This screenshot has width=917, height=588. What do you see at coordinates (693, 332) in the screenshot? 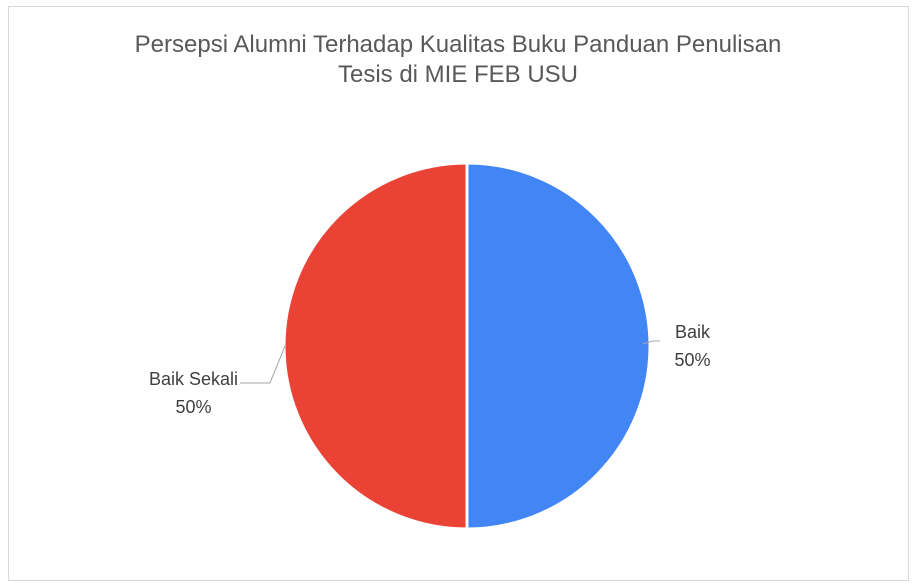
I see `data-label-name: Baik` at bounding box center [693, 332].